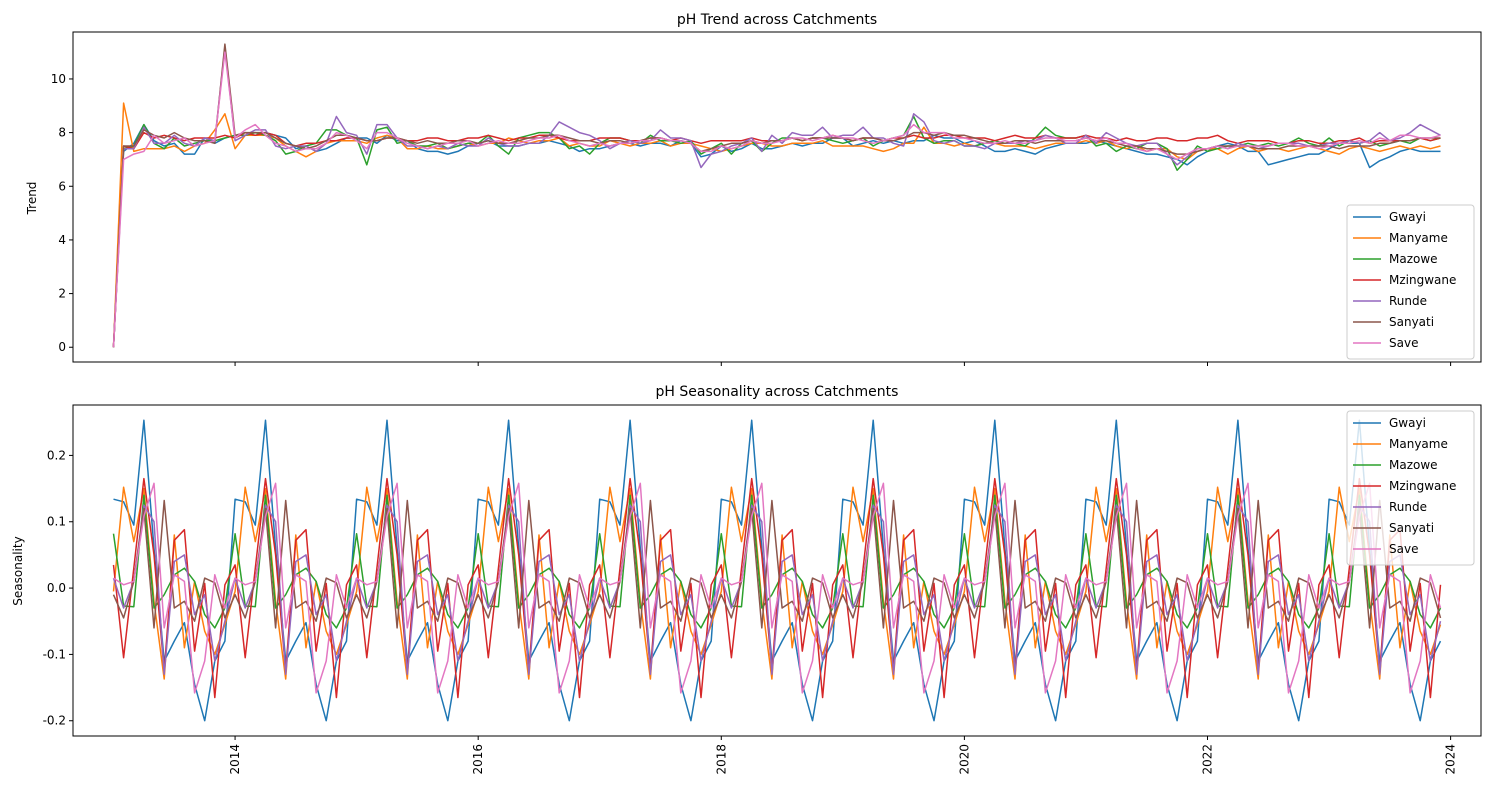  What do you see at coordinates (62, 347) in the screenshot?
I see `y-tick-label: 0` at bounding box center [62, 347].